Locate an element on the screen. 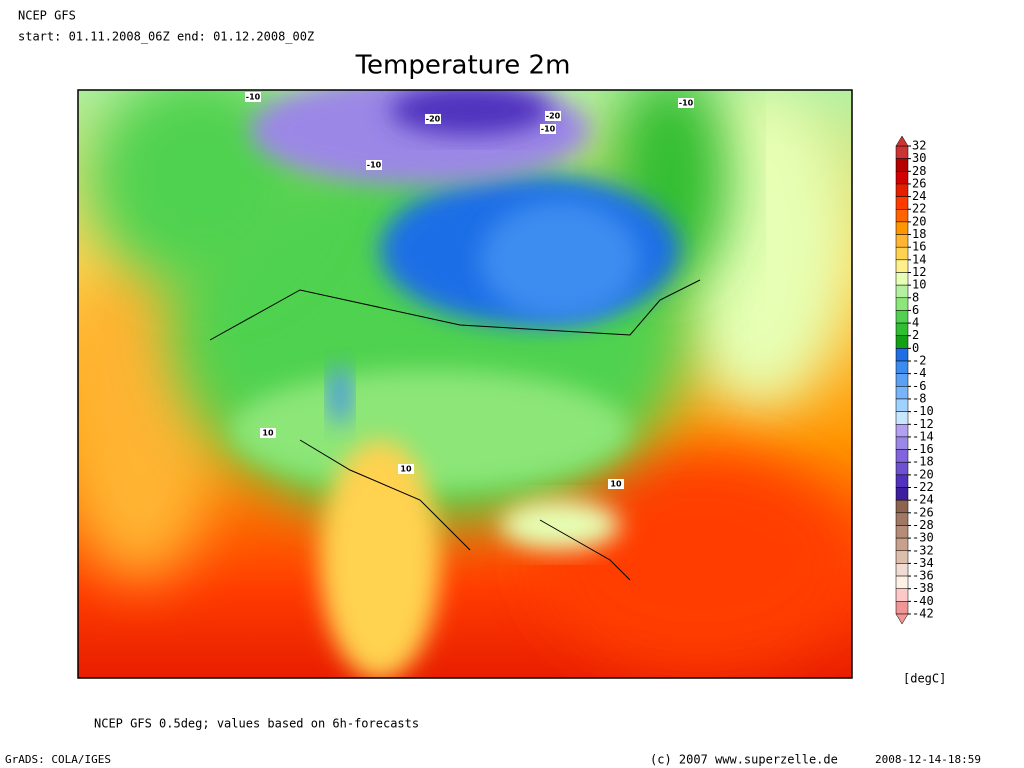  colorbar-label: 28 is located at coordinates (919, 171).